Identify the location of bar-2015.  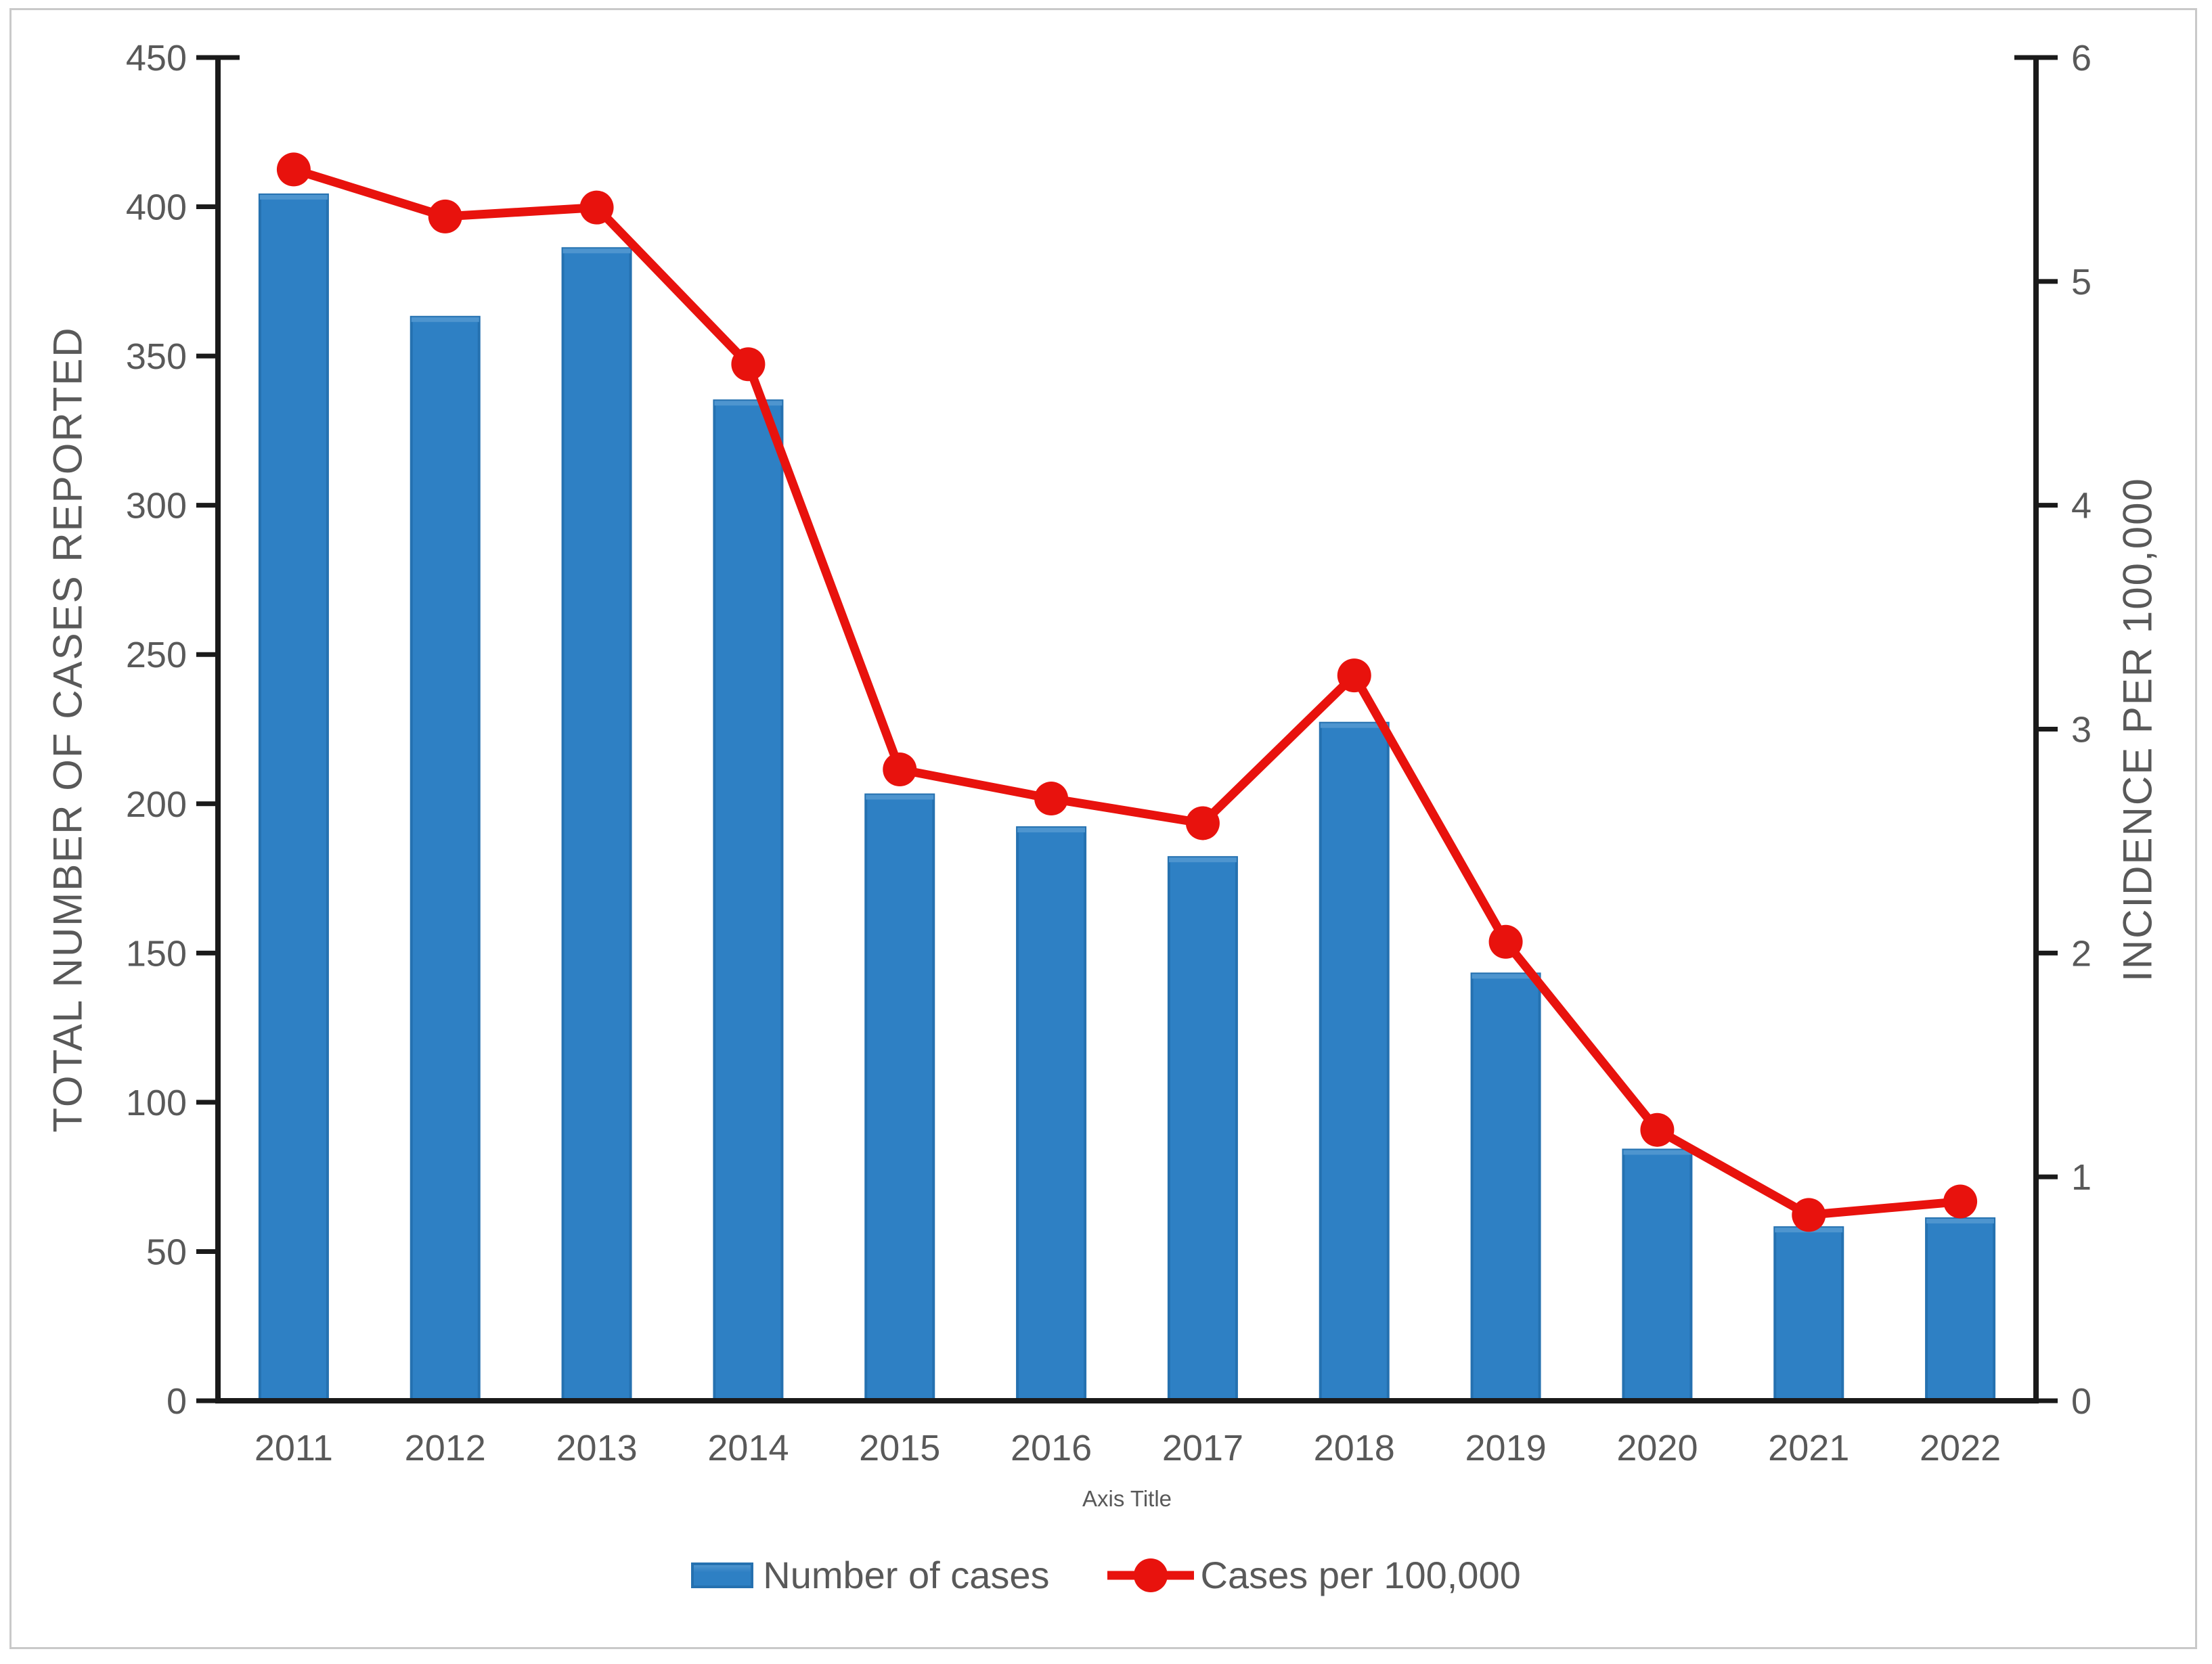
(899, 1097).